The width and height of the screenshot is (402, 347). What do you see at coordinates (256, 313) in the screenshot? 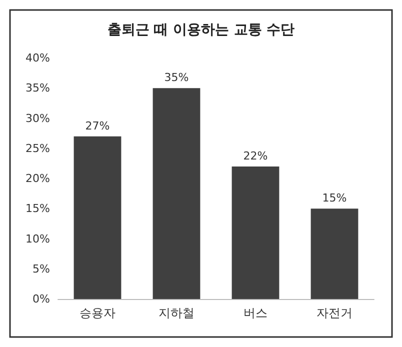
I see `x-tick-label: 버스` at bounding box center [256, 313].